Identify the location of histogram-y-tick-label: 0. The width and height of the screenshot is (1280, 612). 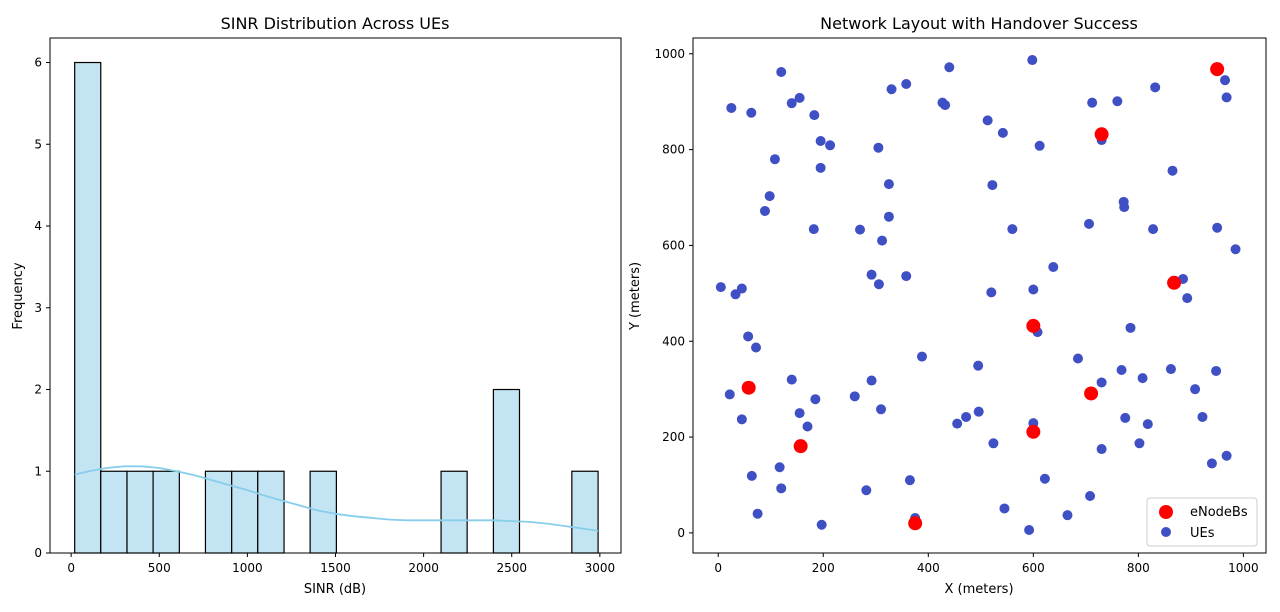
(38, 553).